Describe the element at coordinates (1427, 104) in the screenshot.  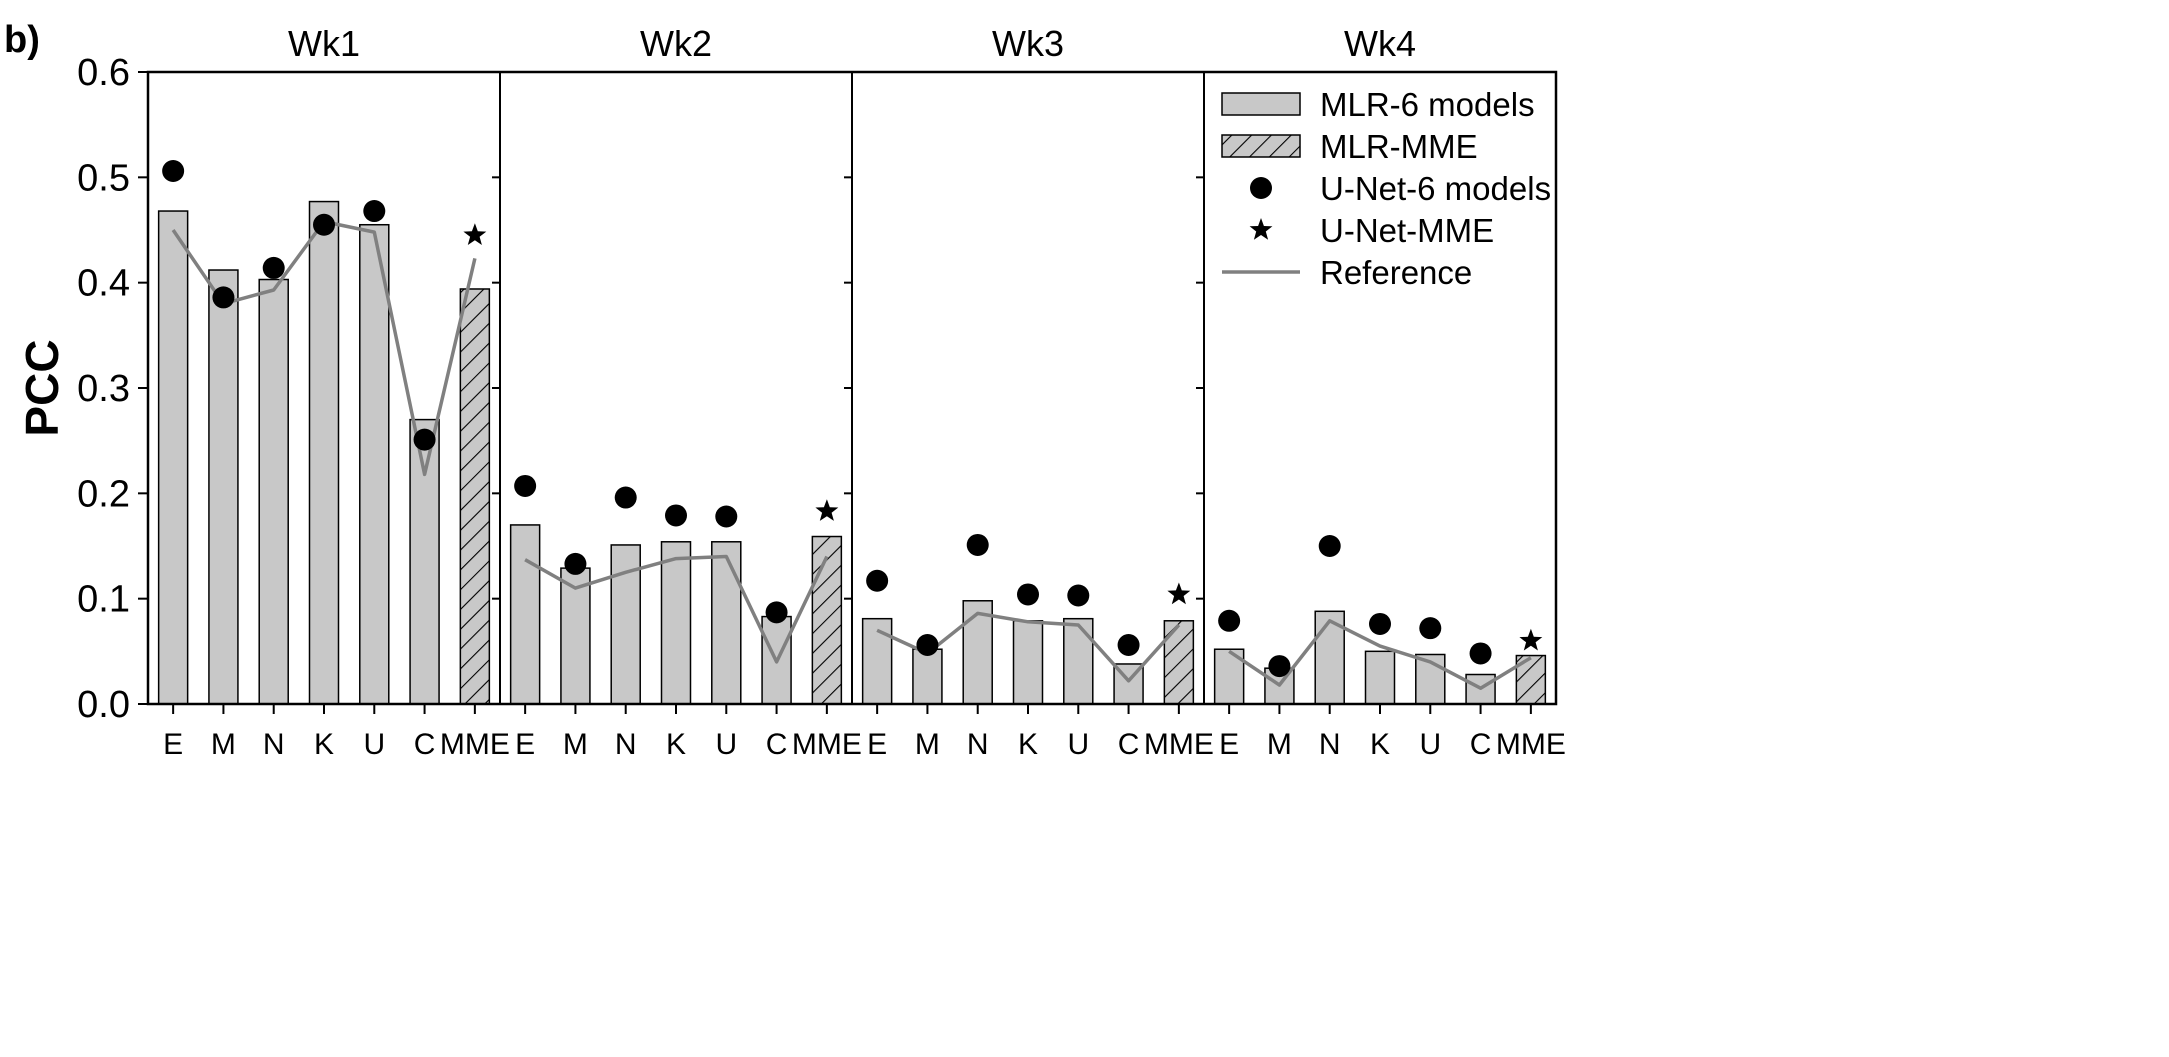
I see `legend-label: MLR-6 models` at that location.